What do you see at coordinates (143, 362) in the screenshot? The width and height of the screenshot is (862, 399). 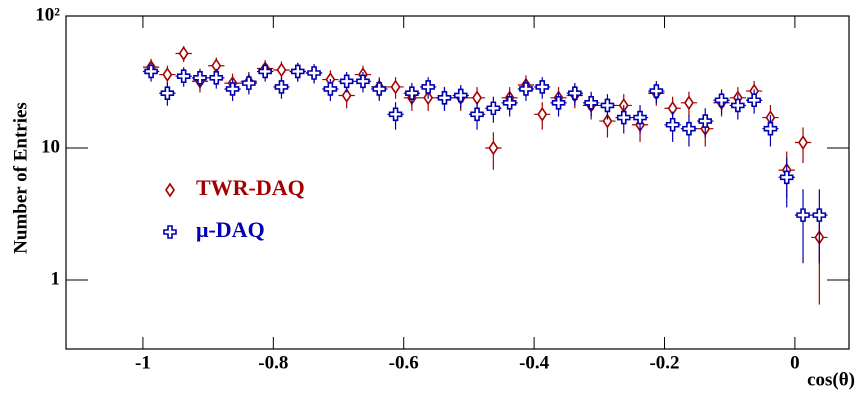 I see `x-tick-label: -1` at bounding box center [143, 362].